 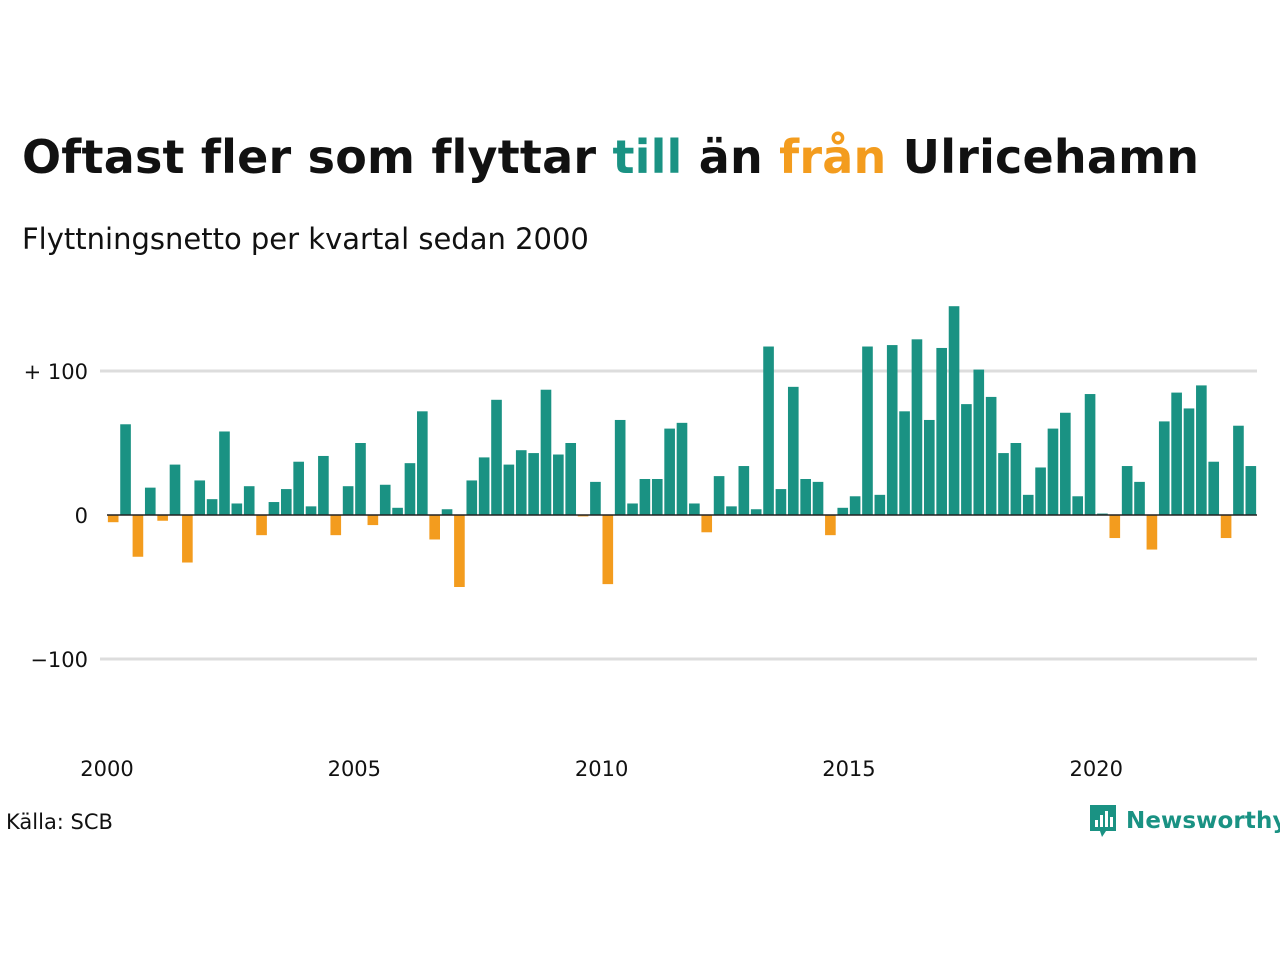 I want to click on title-part-5: Ulricehamn, so click(x=1043, y=157).